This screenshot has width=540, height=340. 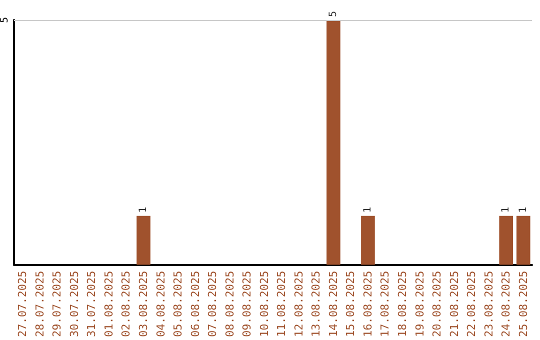 I want to click on x-tick-label: 02.08.2025, so click(x=126, y=304).